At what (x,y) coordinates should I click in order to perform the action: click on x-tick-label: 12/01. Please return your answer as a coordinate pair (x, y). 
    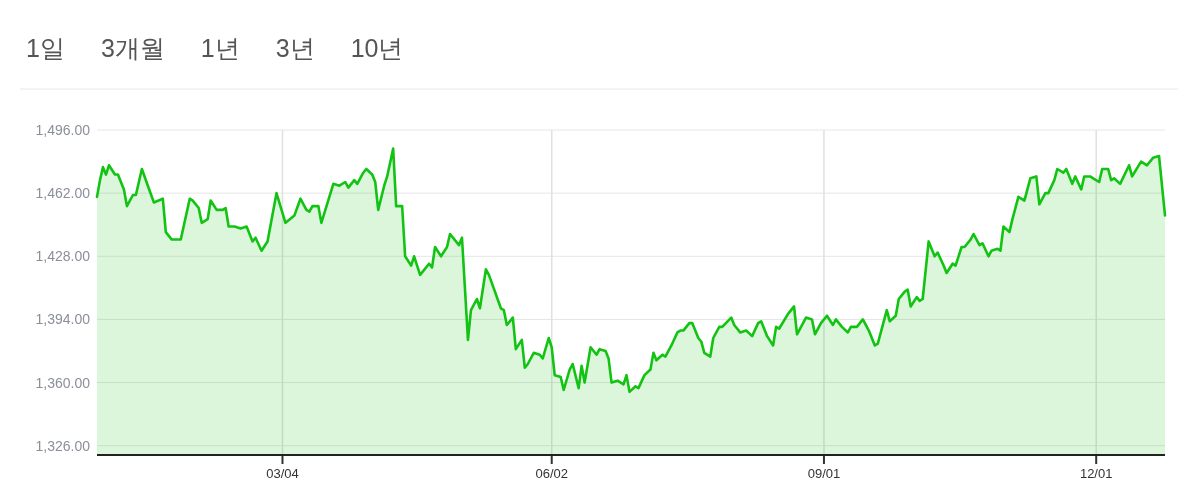
    Looking at the image, I should click on (1096, 473).